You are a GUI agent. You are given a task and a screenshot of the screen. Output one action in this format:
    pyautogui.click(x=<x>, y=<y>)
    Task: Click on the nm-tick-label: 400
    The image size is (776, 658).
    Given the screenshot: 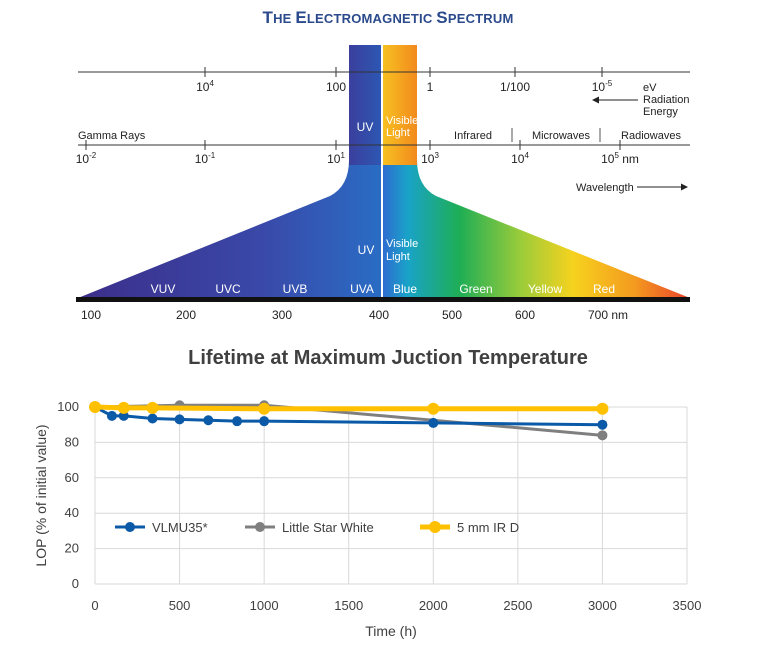 What is the action you would take?
    pyautogui.click(x=379, y=315)
    